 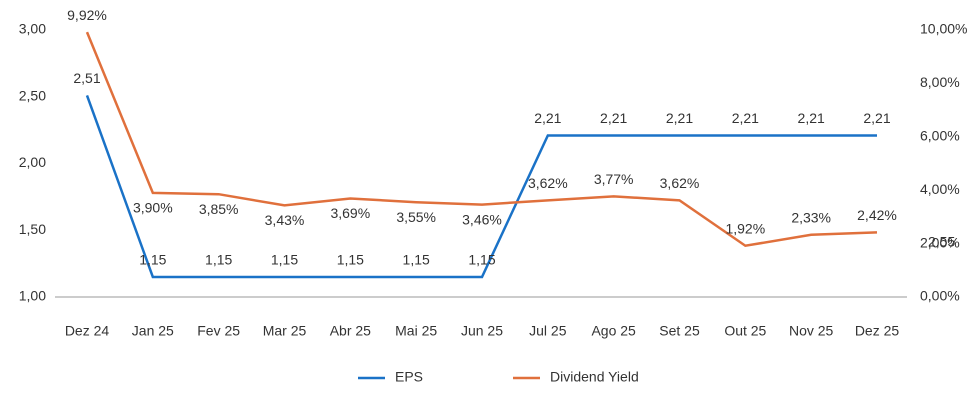 What do you see at coordinates (877, 215) in the screenshot?
I see `data-label: 2,42%` at bounding box center [877, 215].